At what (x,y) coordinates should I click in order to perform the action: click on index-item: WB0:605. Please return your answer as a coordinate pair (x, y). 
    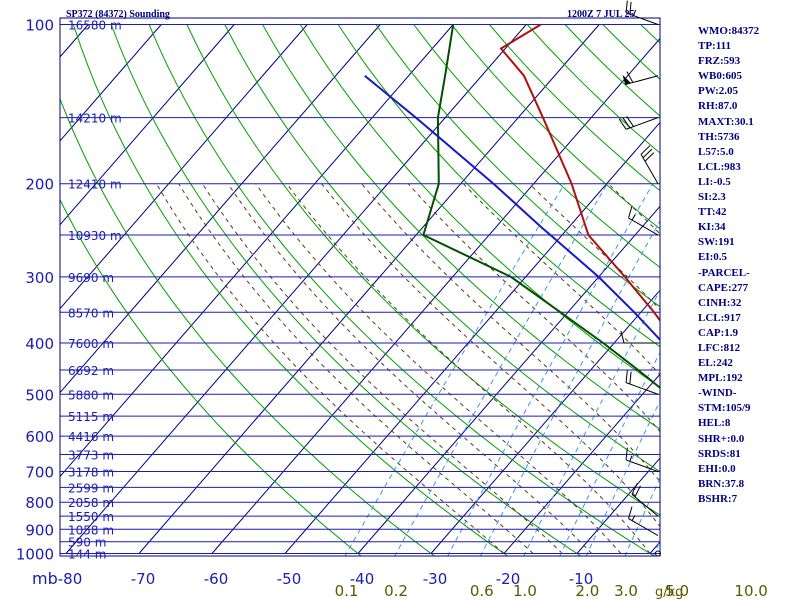
    Looking at the image, I should click on (720, 76).